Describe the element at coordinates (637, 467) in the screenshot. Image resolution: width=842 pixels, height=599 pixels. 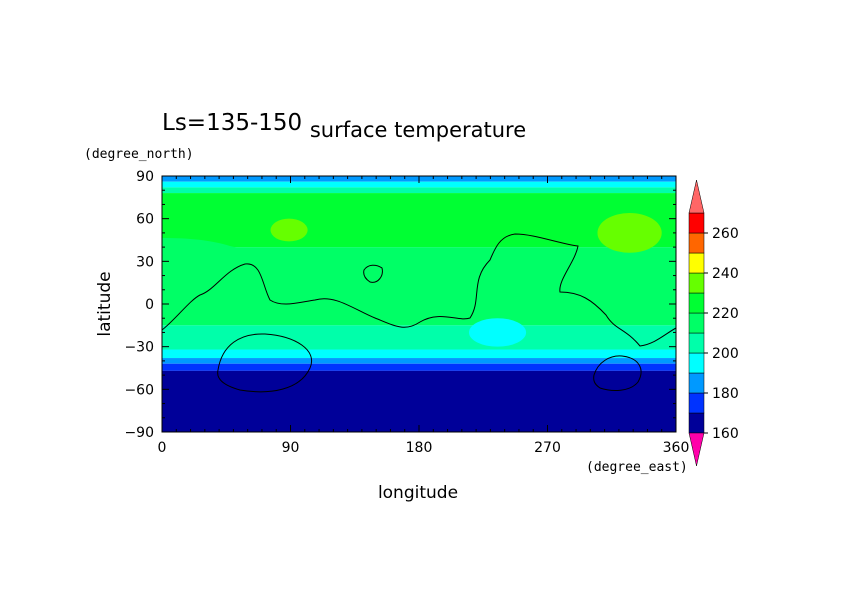
I see `x-units-label: (degree_east)` at that location.